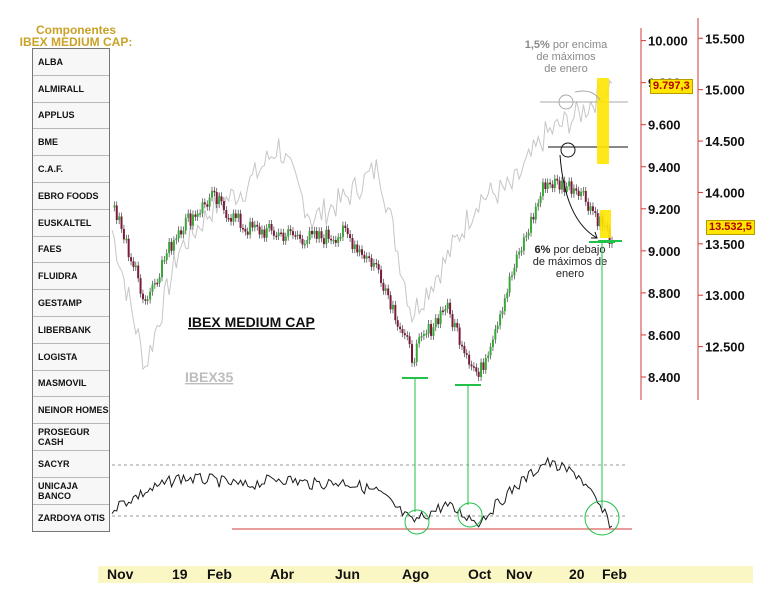 This screenshot has width=783, height=598. Describe the element at coordinates (671, 86) in the screenshot. I see `ibex35-last-value-tag: 9.797,3` at that location.